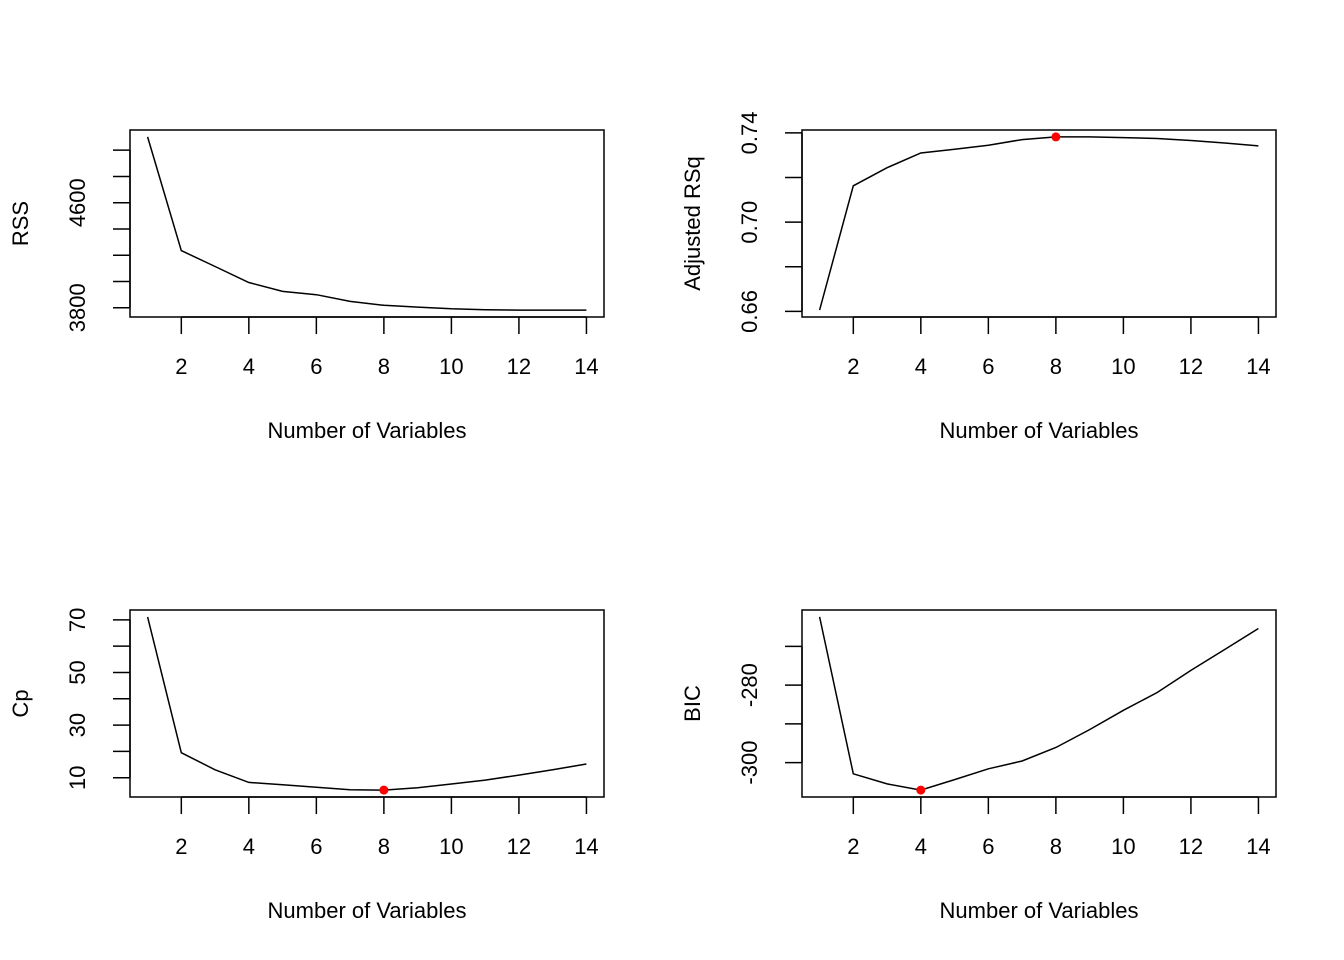 The height and width of the screenshot is (960, 1344). I want to click on rss-y-axis-title: RSS, so click(20, 223).